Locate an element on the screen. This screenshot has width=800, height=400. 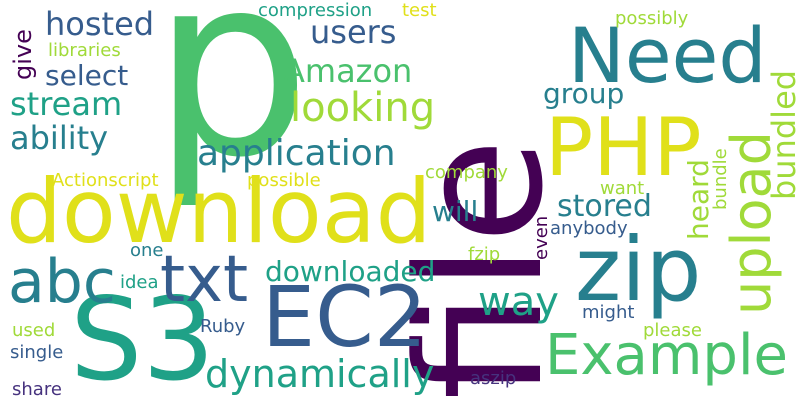
word-ability: ability is located at coordinates (59, 138).